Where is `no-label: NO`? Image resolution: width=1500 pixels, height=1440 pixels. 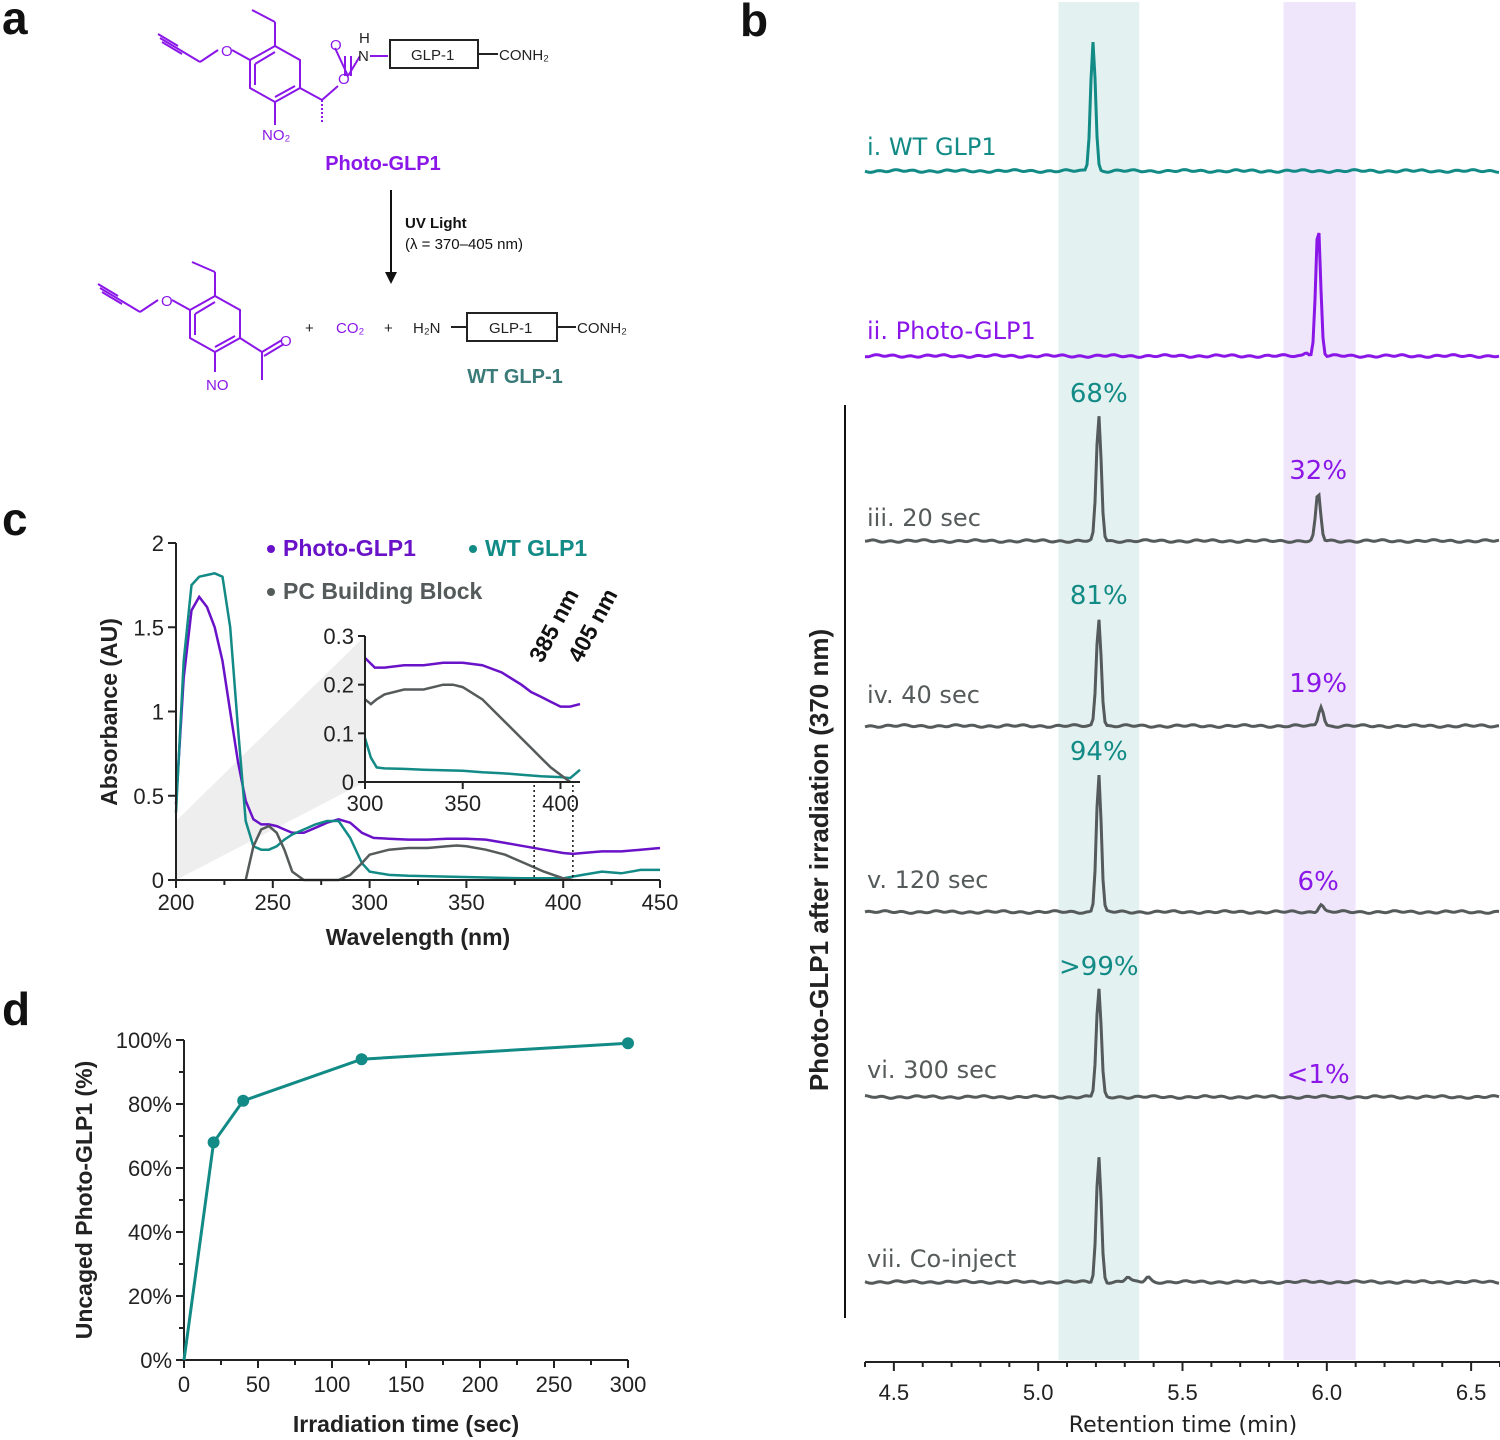
no-label: NO is located at coordinates (217, 385).